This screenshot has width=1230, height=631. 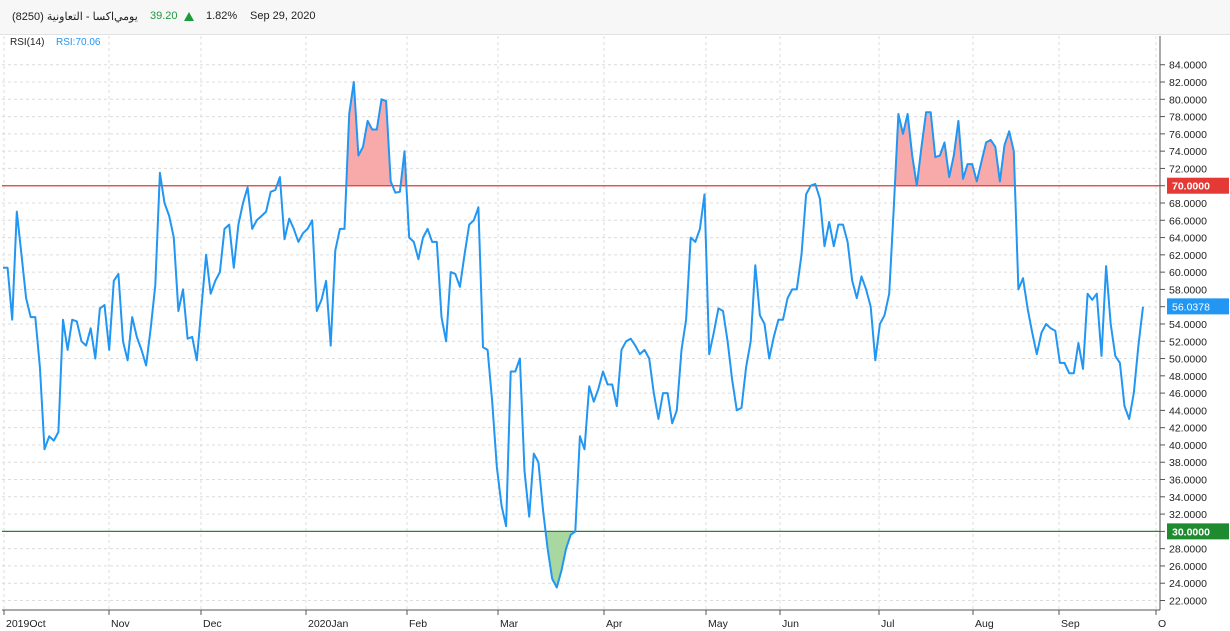 What do you see at coordinates (1188, 377) in the screenshot?
I see `y-tick-label: 48.0000` at bounding box center [1188, 377].